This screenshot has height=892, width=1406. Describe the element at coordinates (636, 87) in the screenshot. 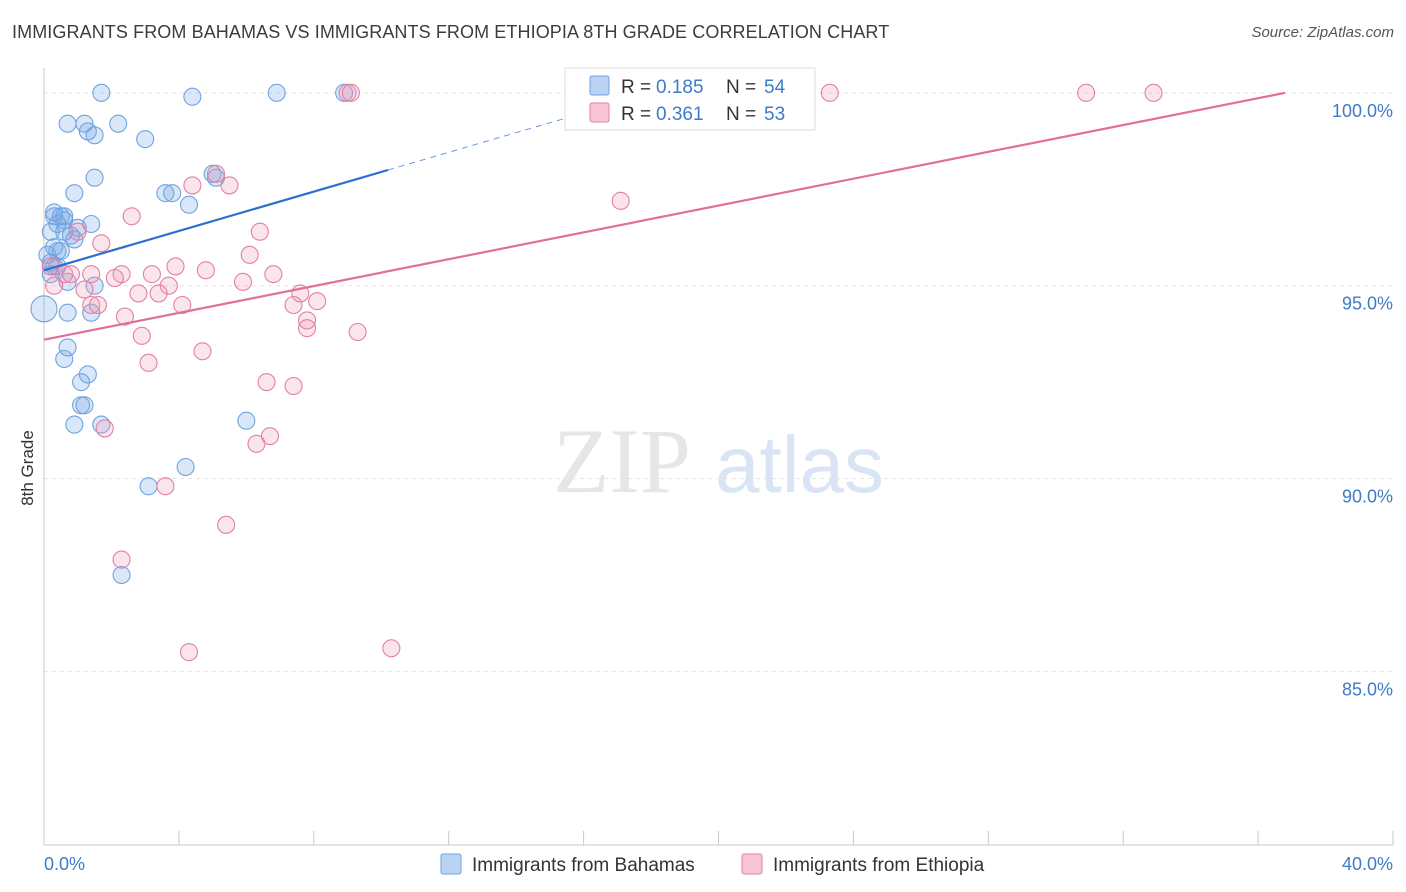

I see `legend-r-label-bahamas: R =` at that location.